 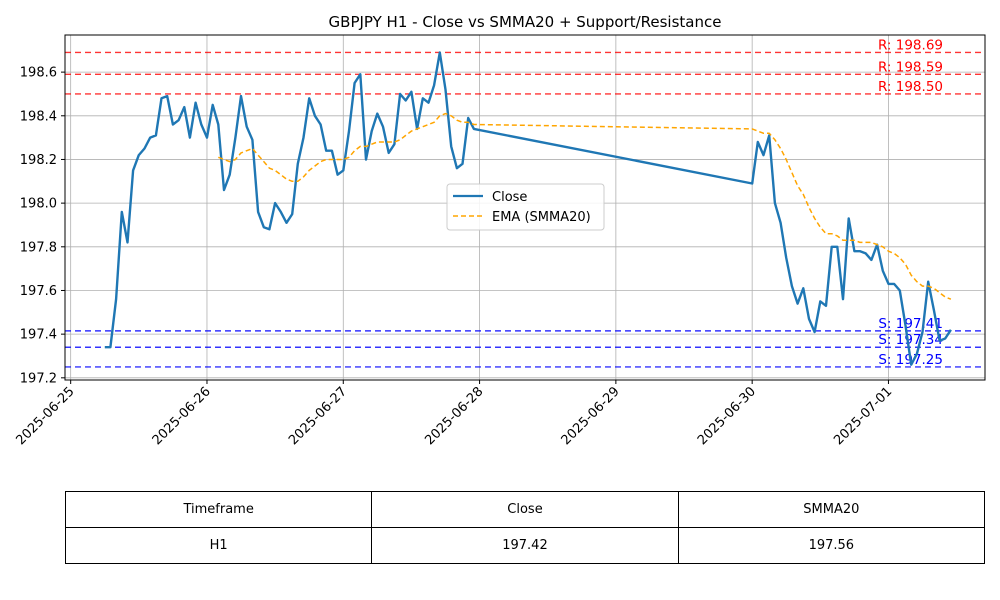 I want to click on y-tick-label: 197.6, so click(x=38, y=291).